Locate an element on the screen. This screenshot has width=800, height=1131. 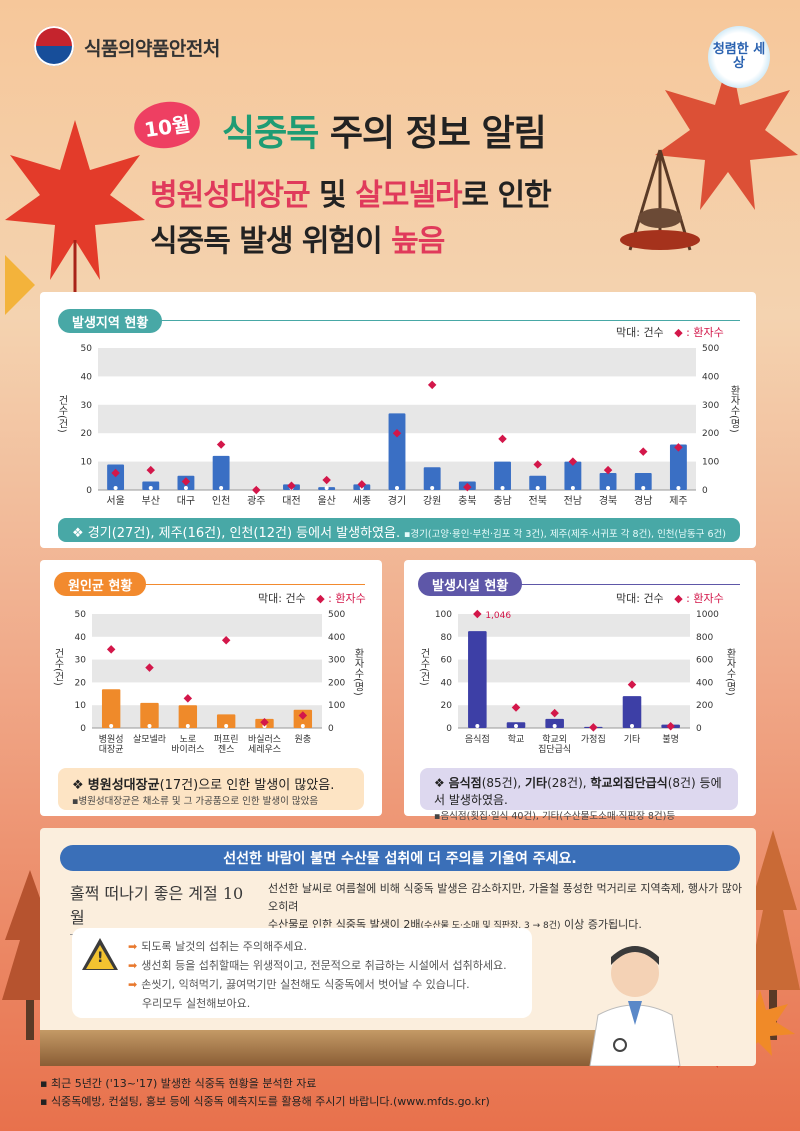
landscape-illustration is located at coordinates (320, 1048).